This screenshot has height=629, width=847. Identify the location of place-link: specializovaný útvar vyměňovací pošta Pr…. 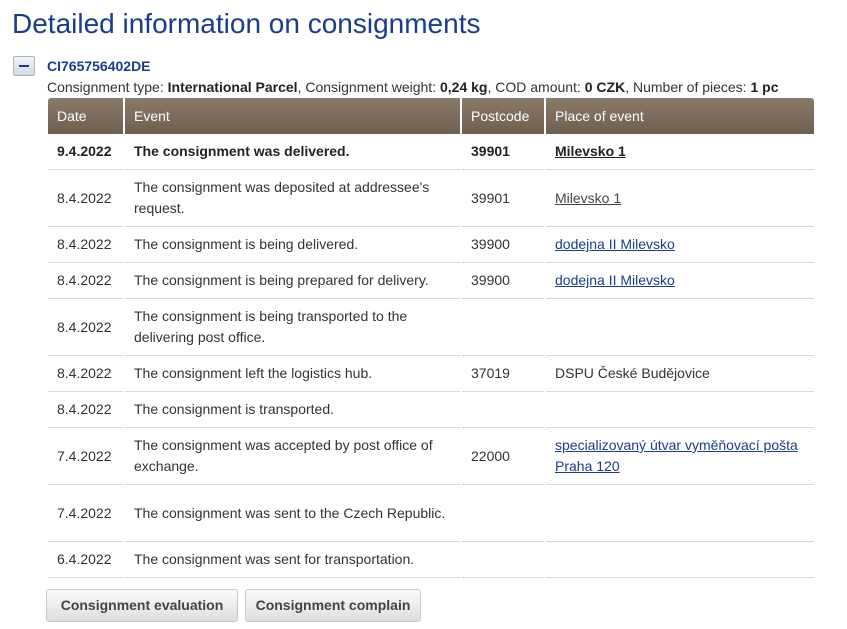
(676, 455).